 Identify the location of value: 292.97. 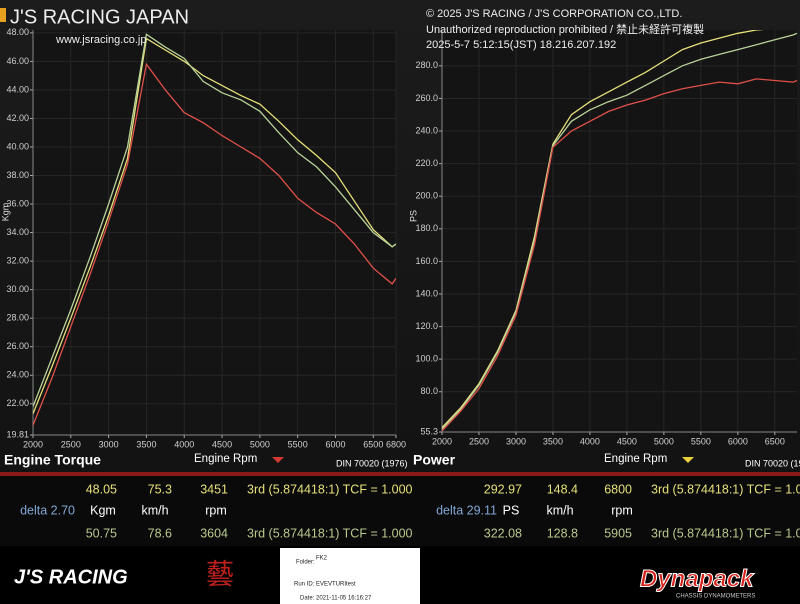
(503, 489).